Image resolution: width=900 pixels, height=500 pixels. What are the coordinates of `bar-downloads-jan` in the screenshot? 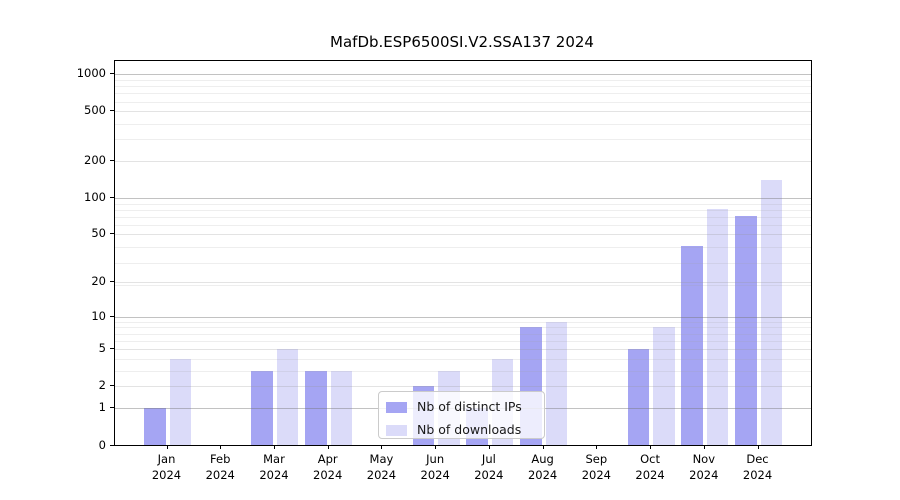 It's located at (180, 402).